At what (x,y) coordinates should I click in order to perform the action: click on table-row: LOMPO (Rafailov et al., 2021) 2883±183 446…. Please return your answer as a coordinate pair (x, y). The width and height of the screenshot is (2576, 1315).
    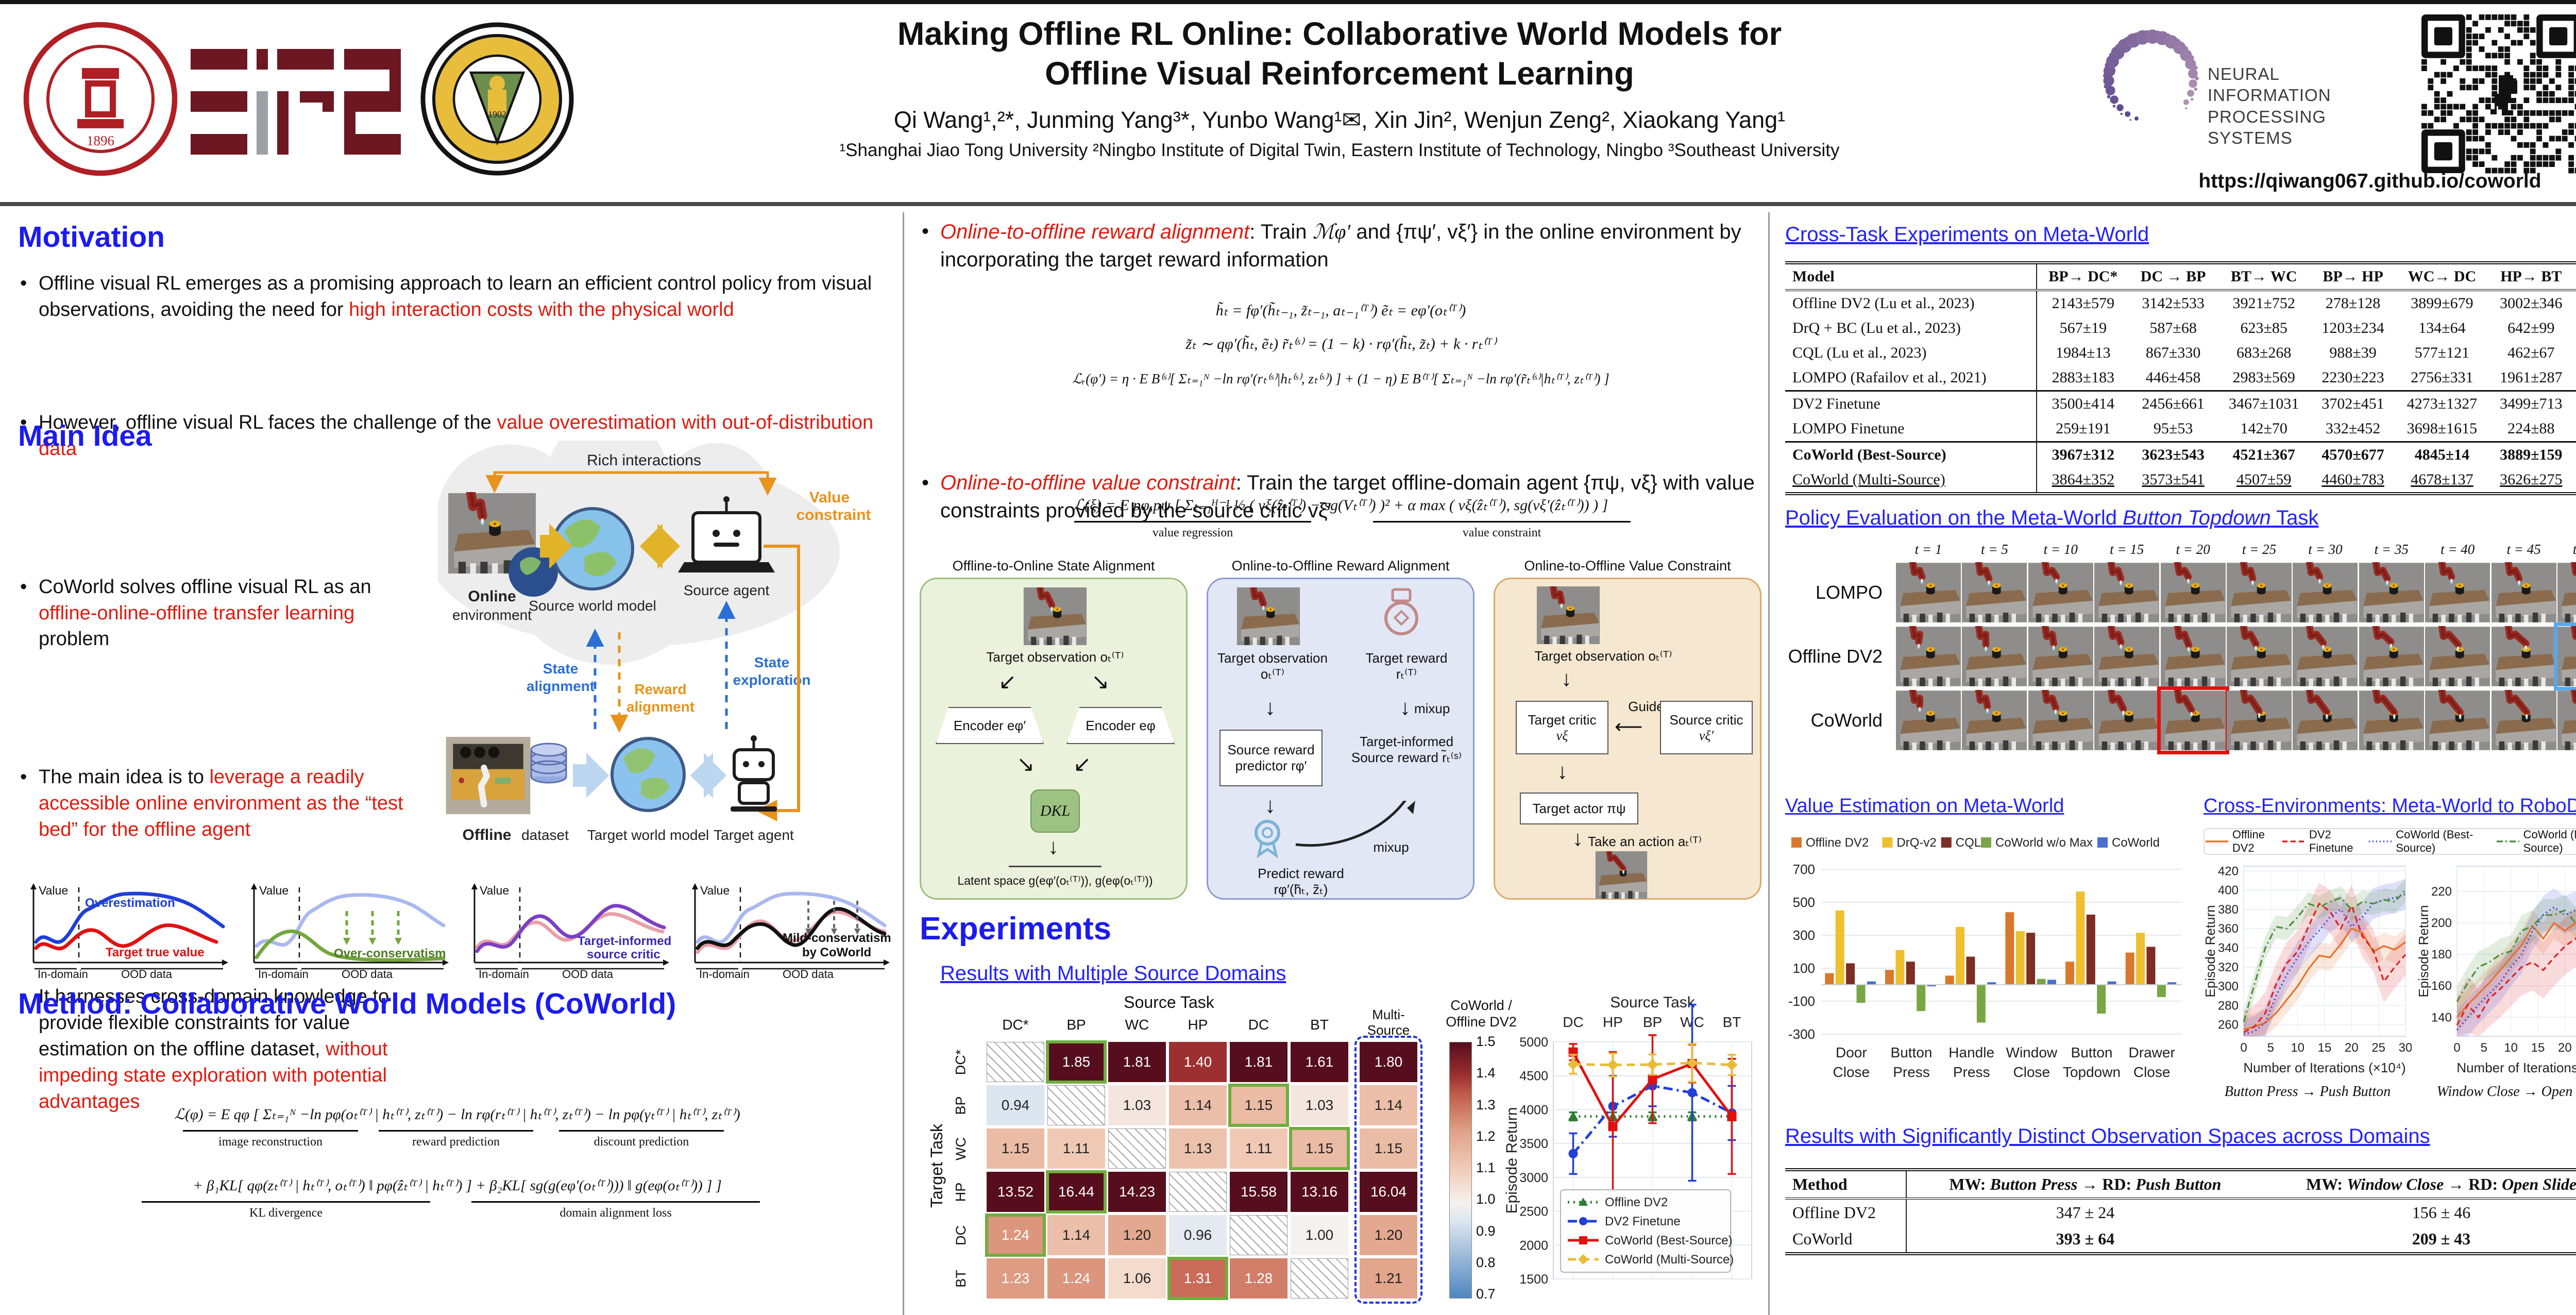
    Looking at the image, I should click on (2180, 378).